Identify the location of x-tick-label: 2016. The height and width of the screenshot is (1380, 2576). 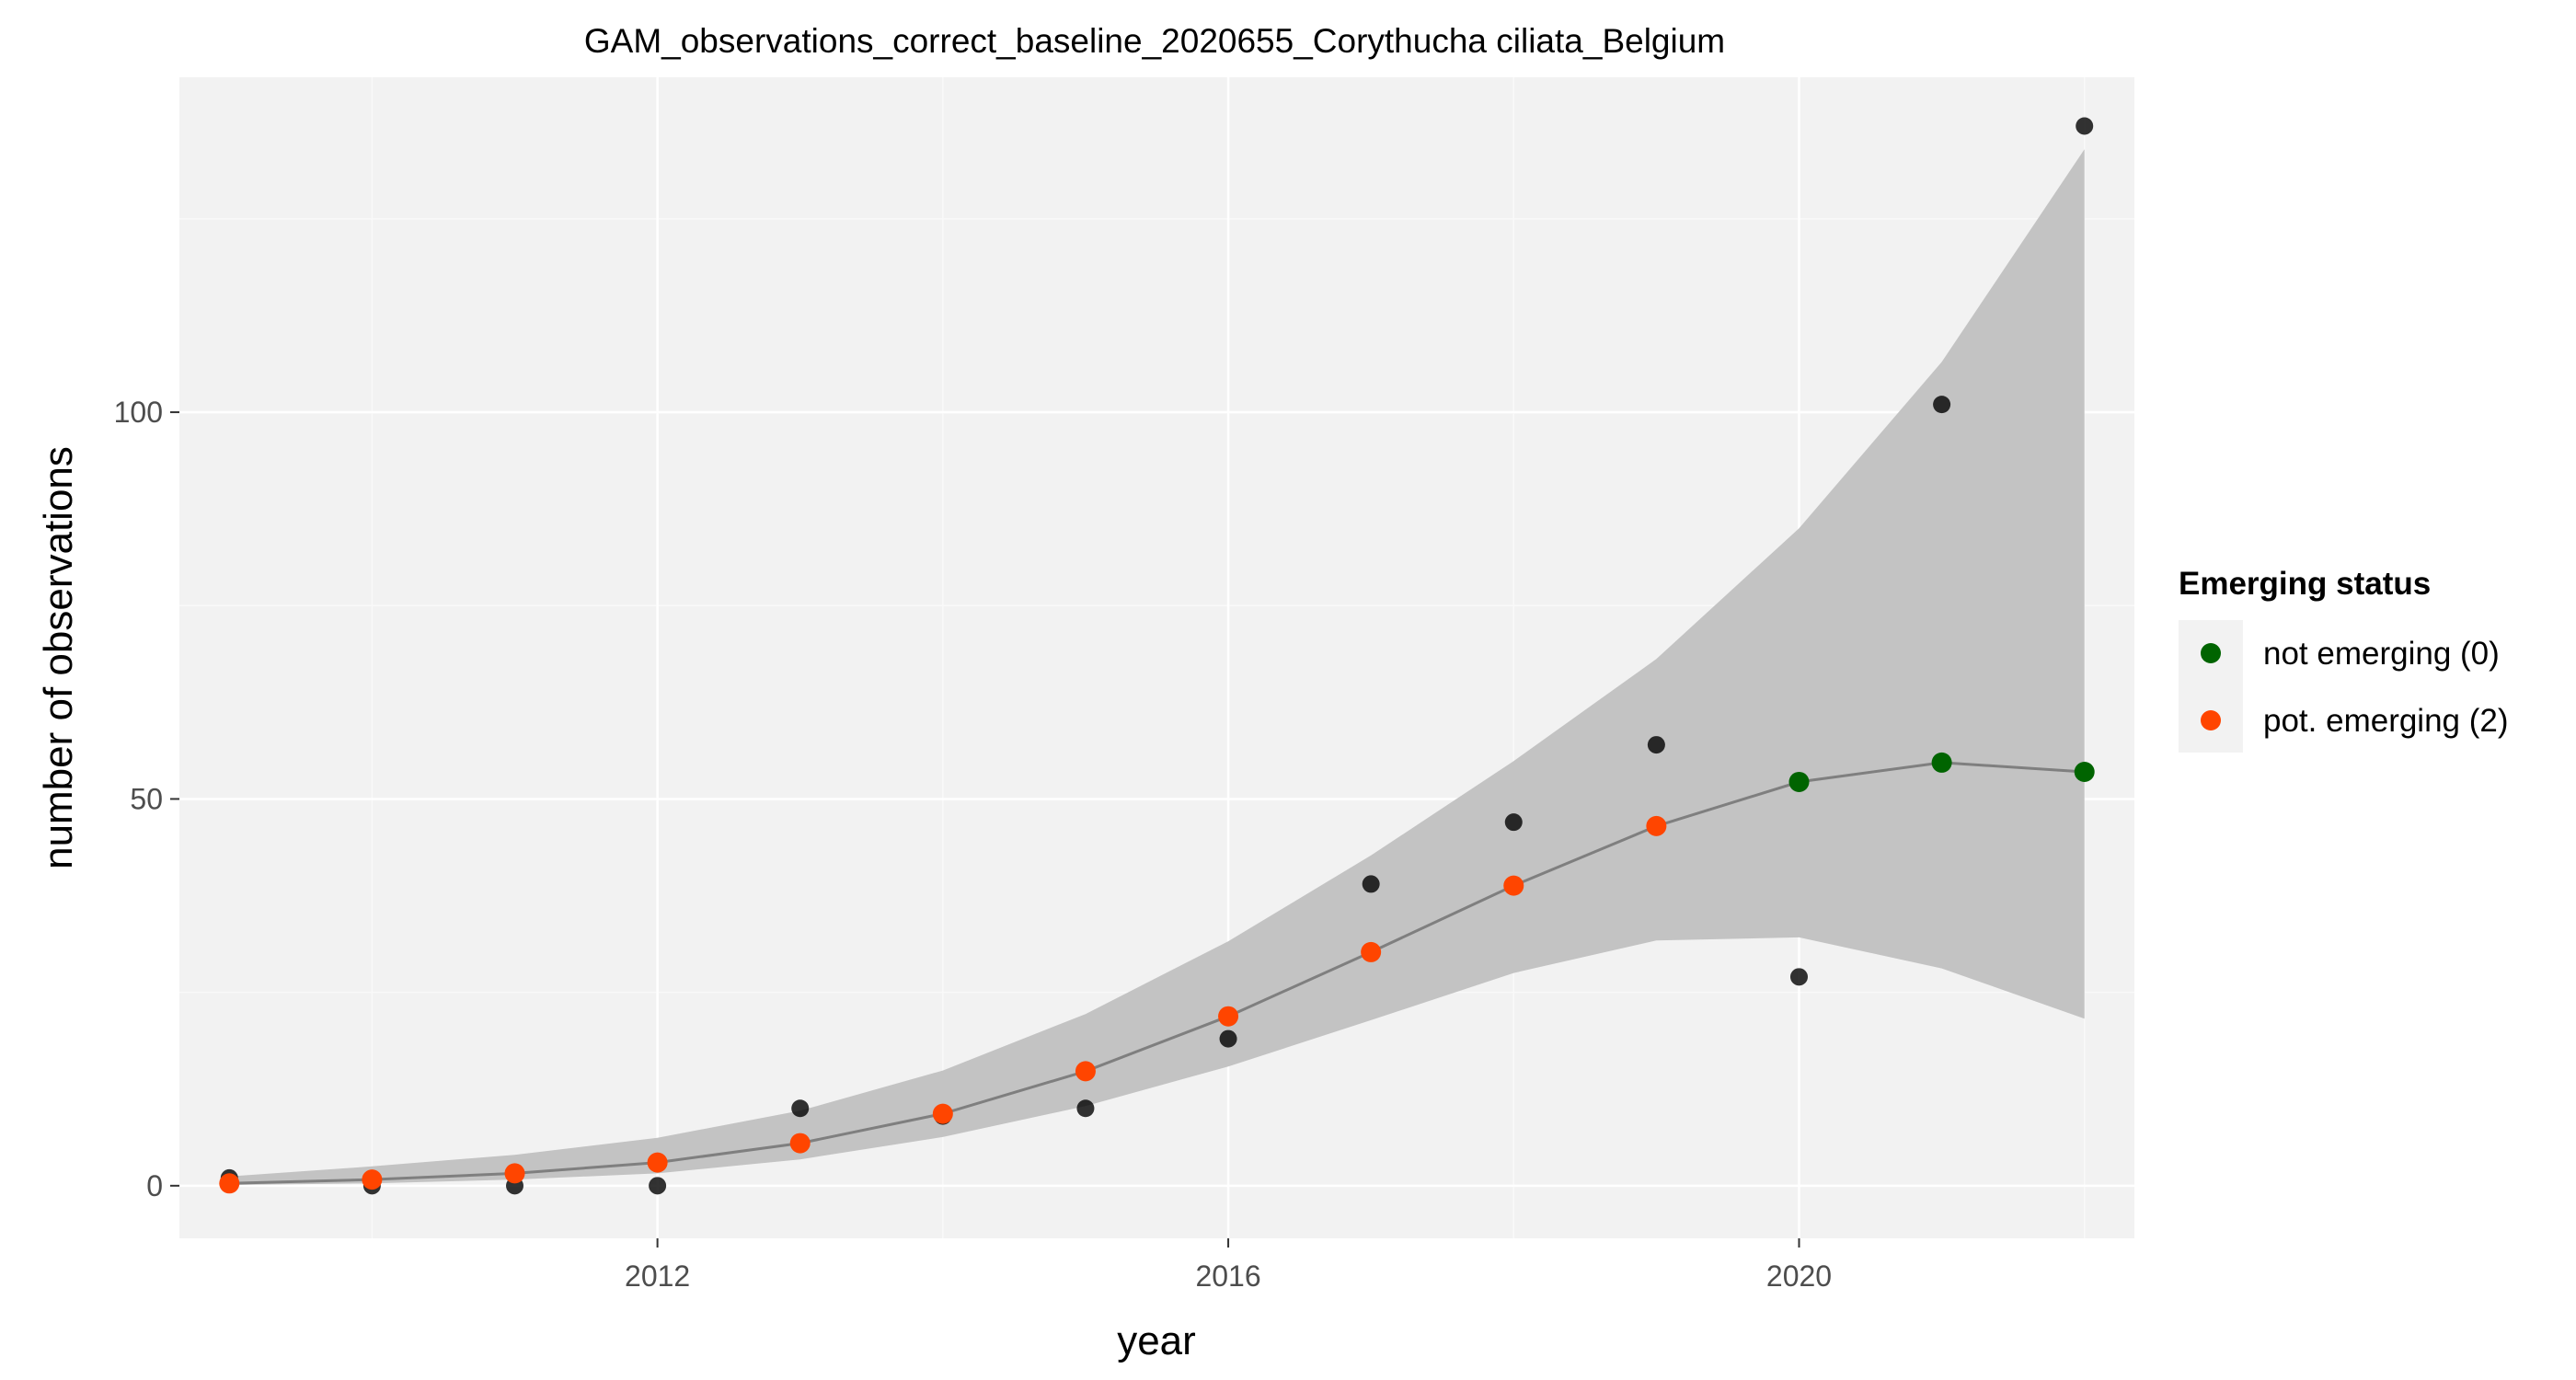
(1227, 1276).